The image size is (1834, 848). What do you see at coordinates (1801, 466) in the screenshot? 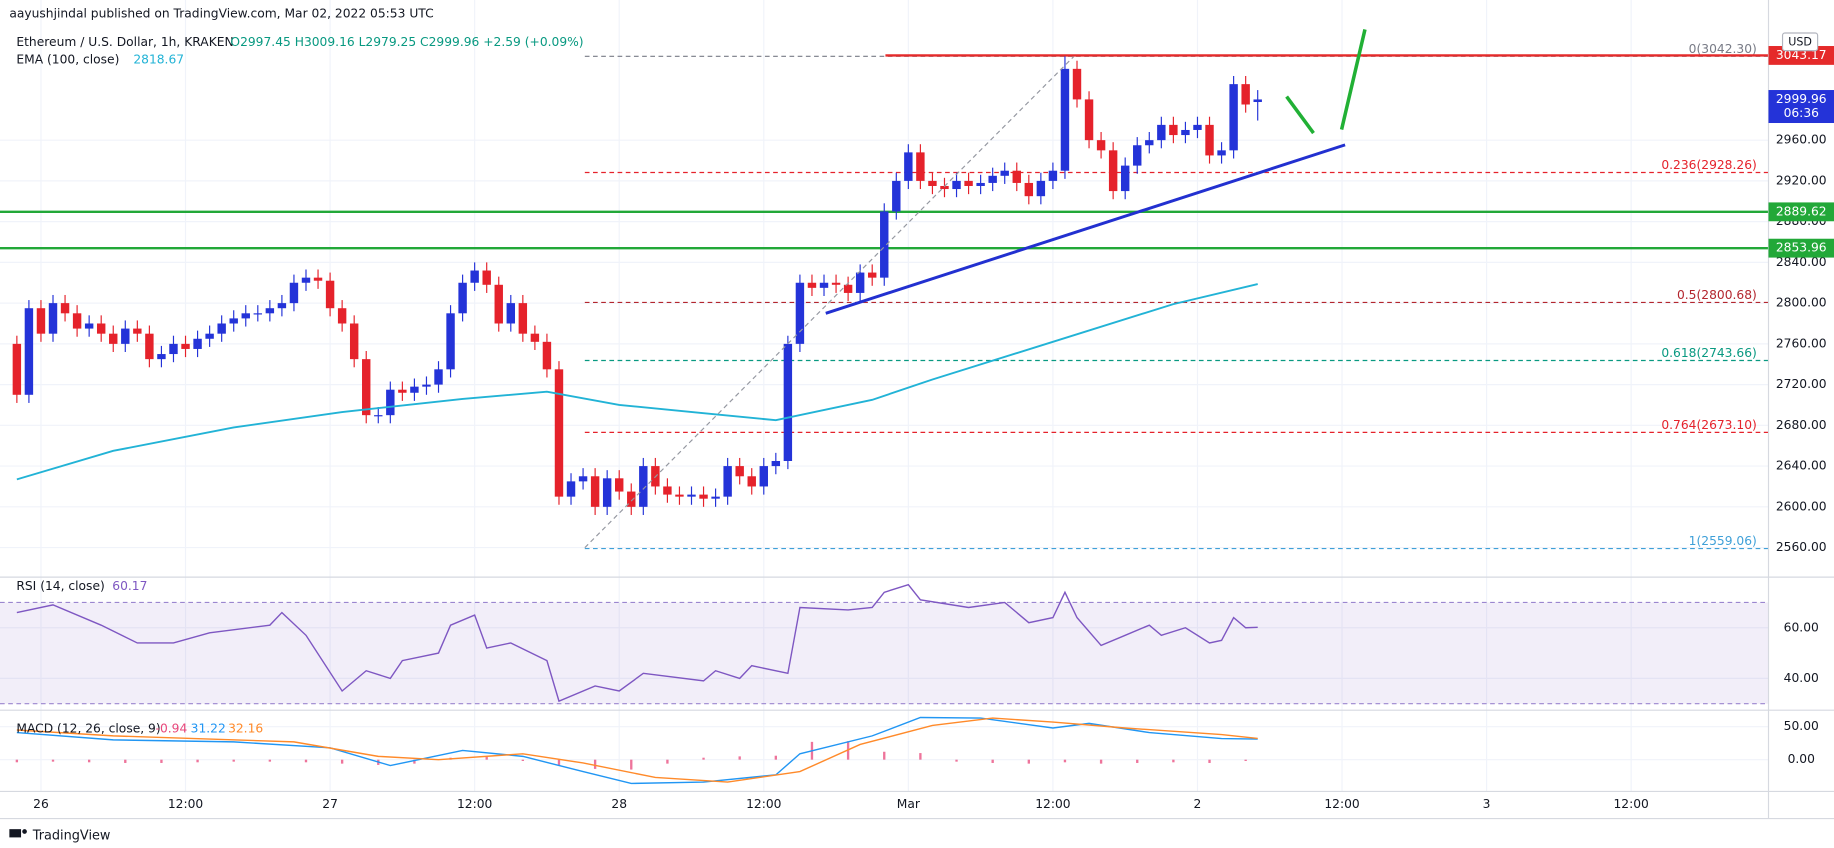
I see `y-tick-label: 2640.00` at bounding box center [1801, 466].